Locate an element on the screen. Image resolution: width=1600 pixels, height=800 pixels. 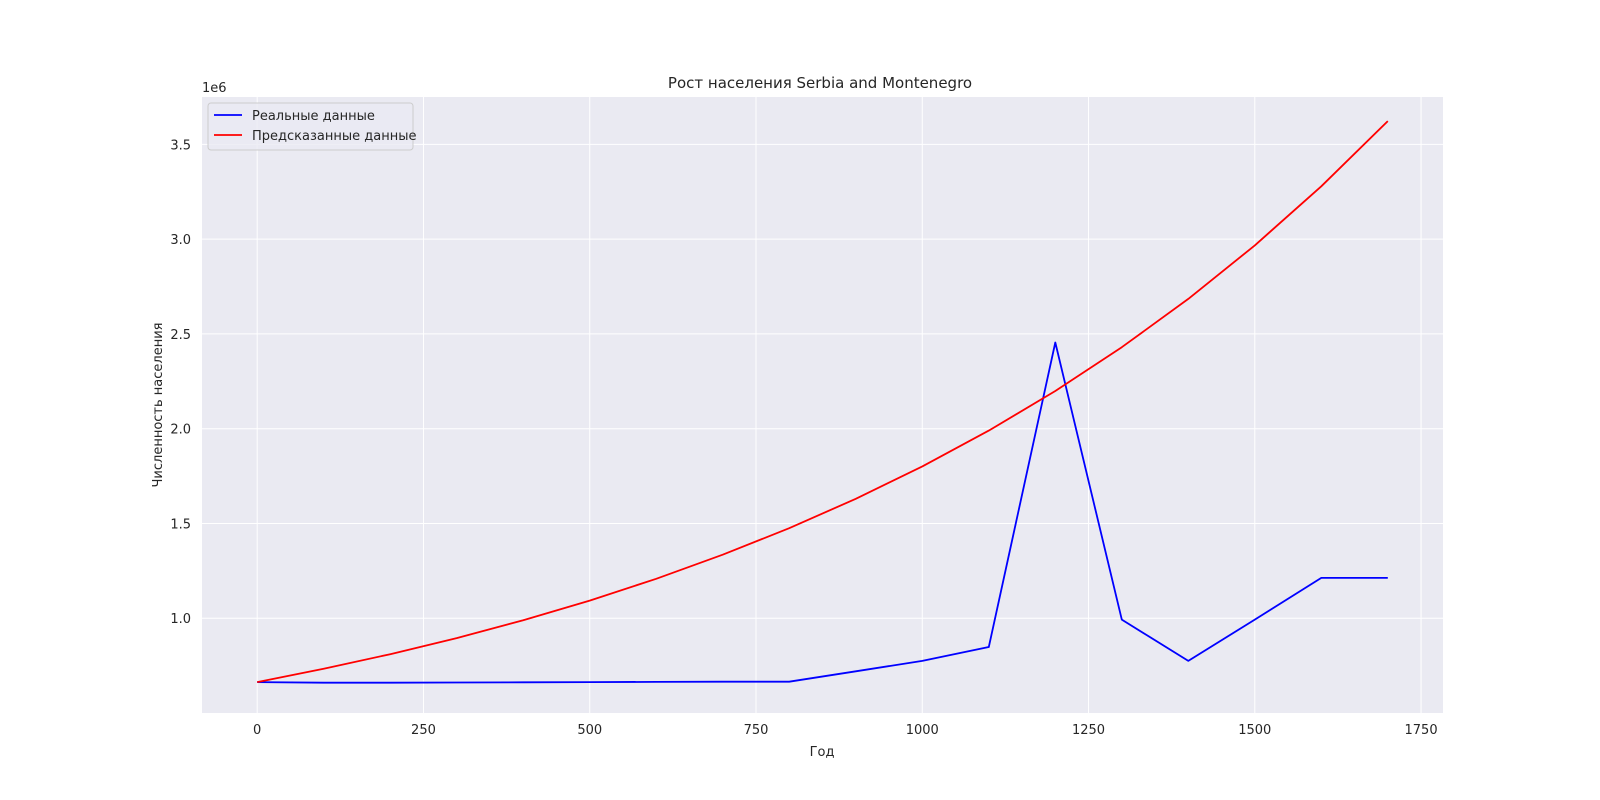
y-tick-label: 1.0 is located at coordinates (180, 619).